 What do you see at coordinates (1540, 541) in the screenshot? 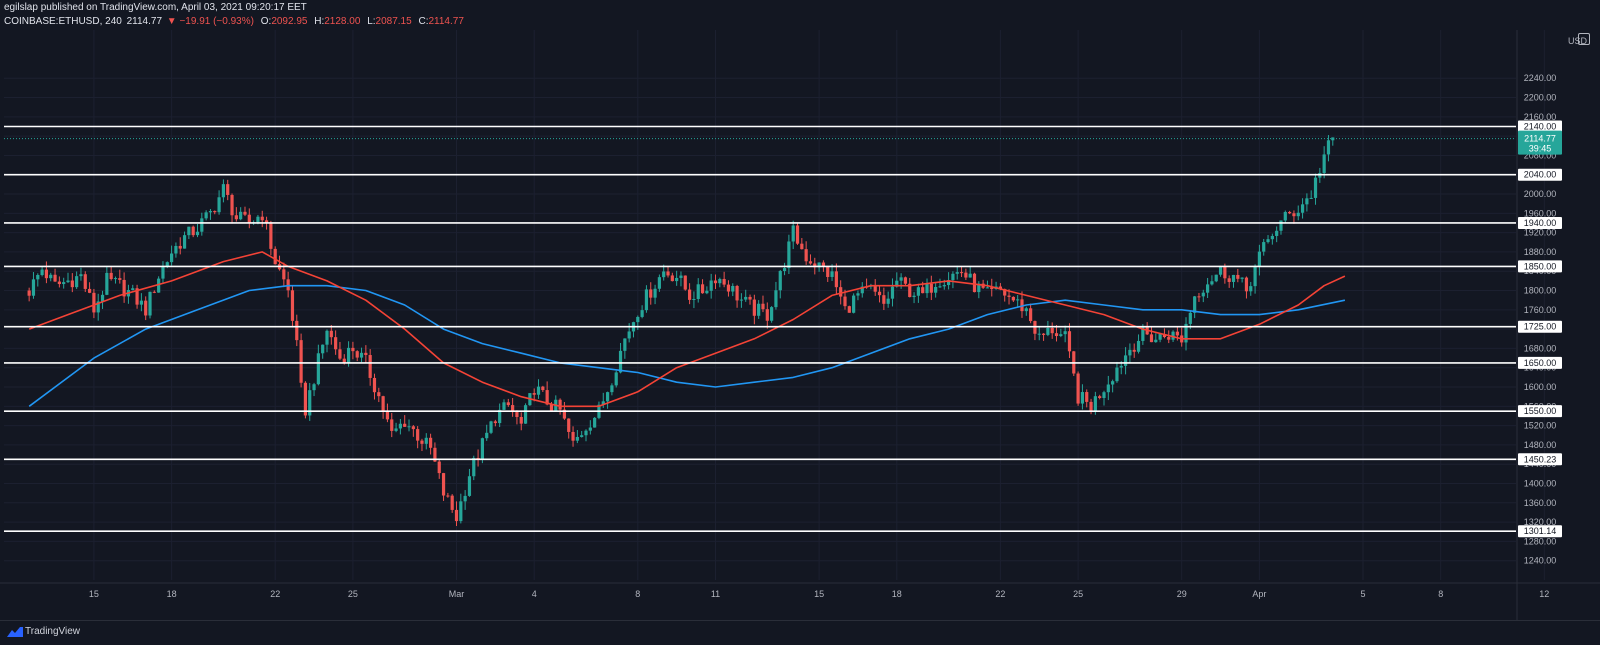
I see `price-tick-label: 1280.00` at bounding box center [1540, 541].